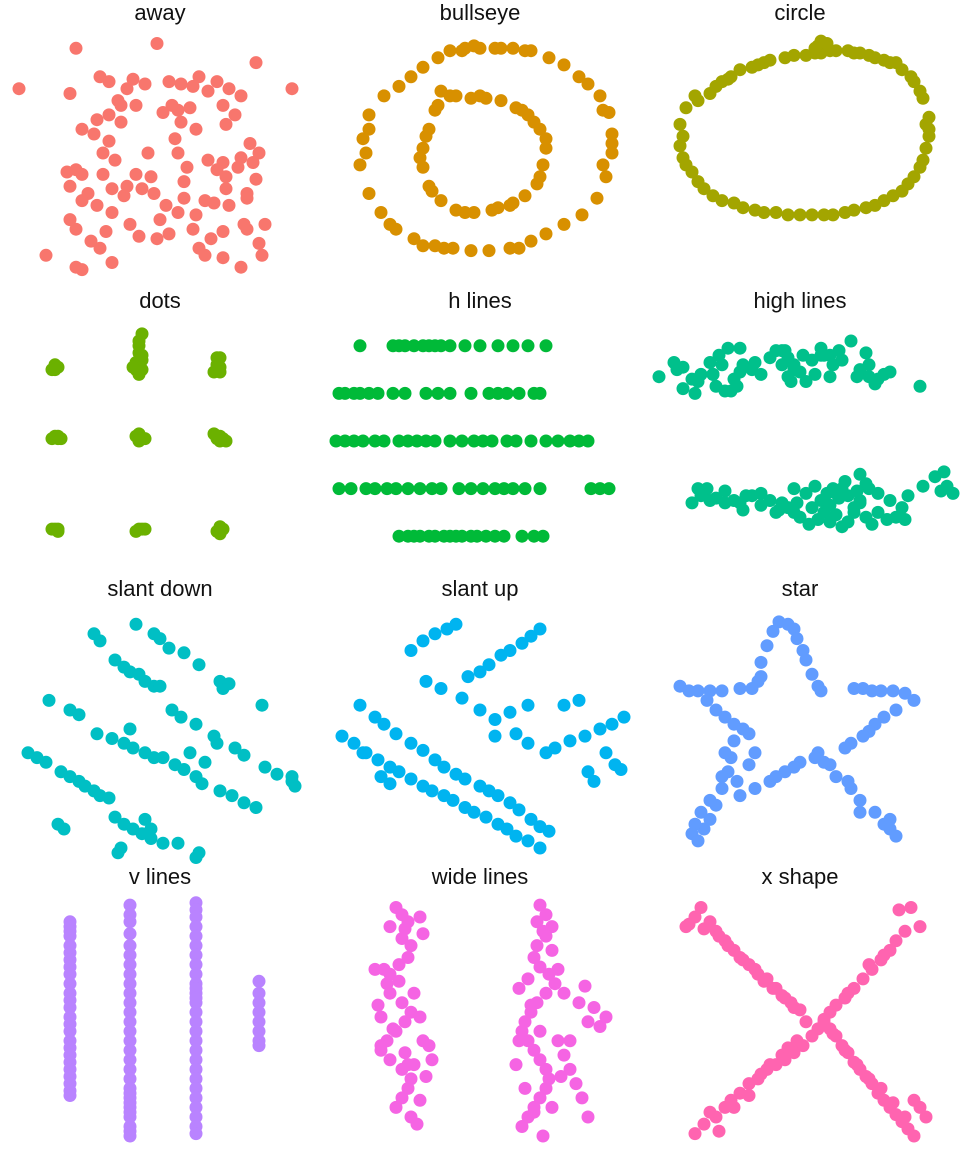  Describe the element at coordinates (160, 588) in the screenshot. I see `panel-title: slant down` at that location.